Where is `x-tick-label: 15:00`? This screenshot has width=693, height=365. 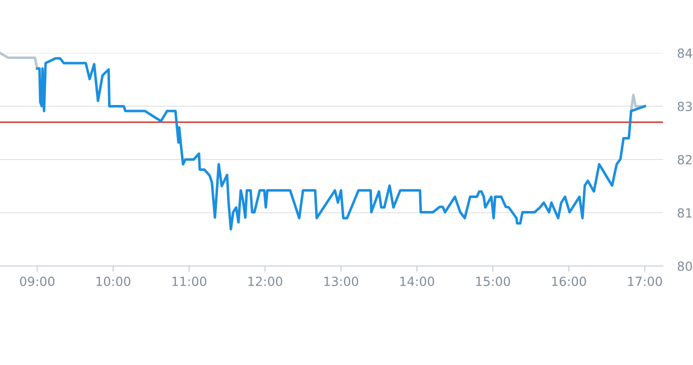
x-tick-label: 15:00 is located at coordinates (493, 281).